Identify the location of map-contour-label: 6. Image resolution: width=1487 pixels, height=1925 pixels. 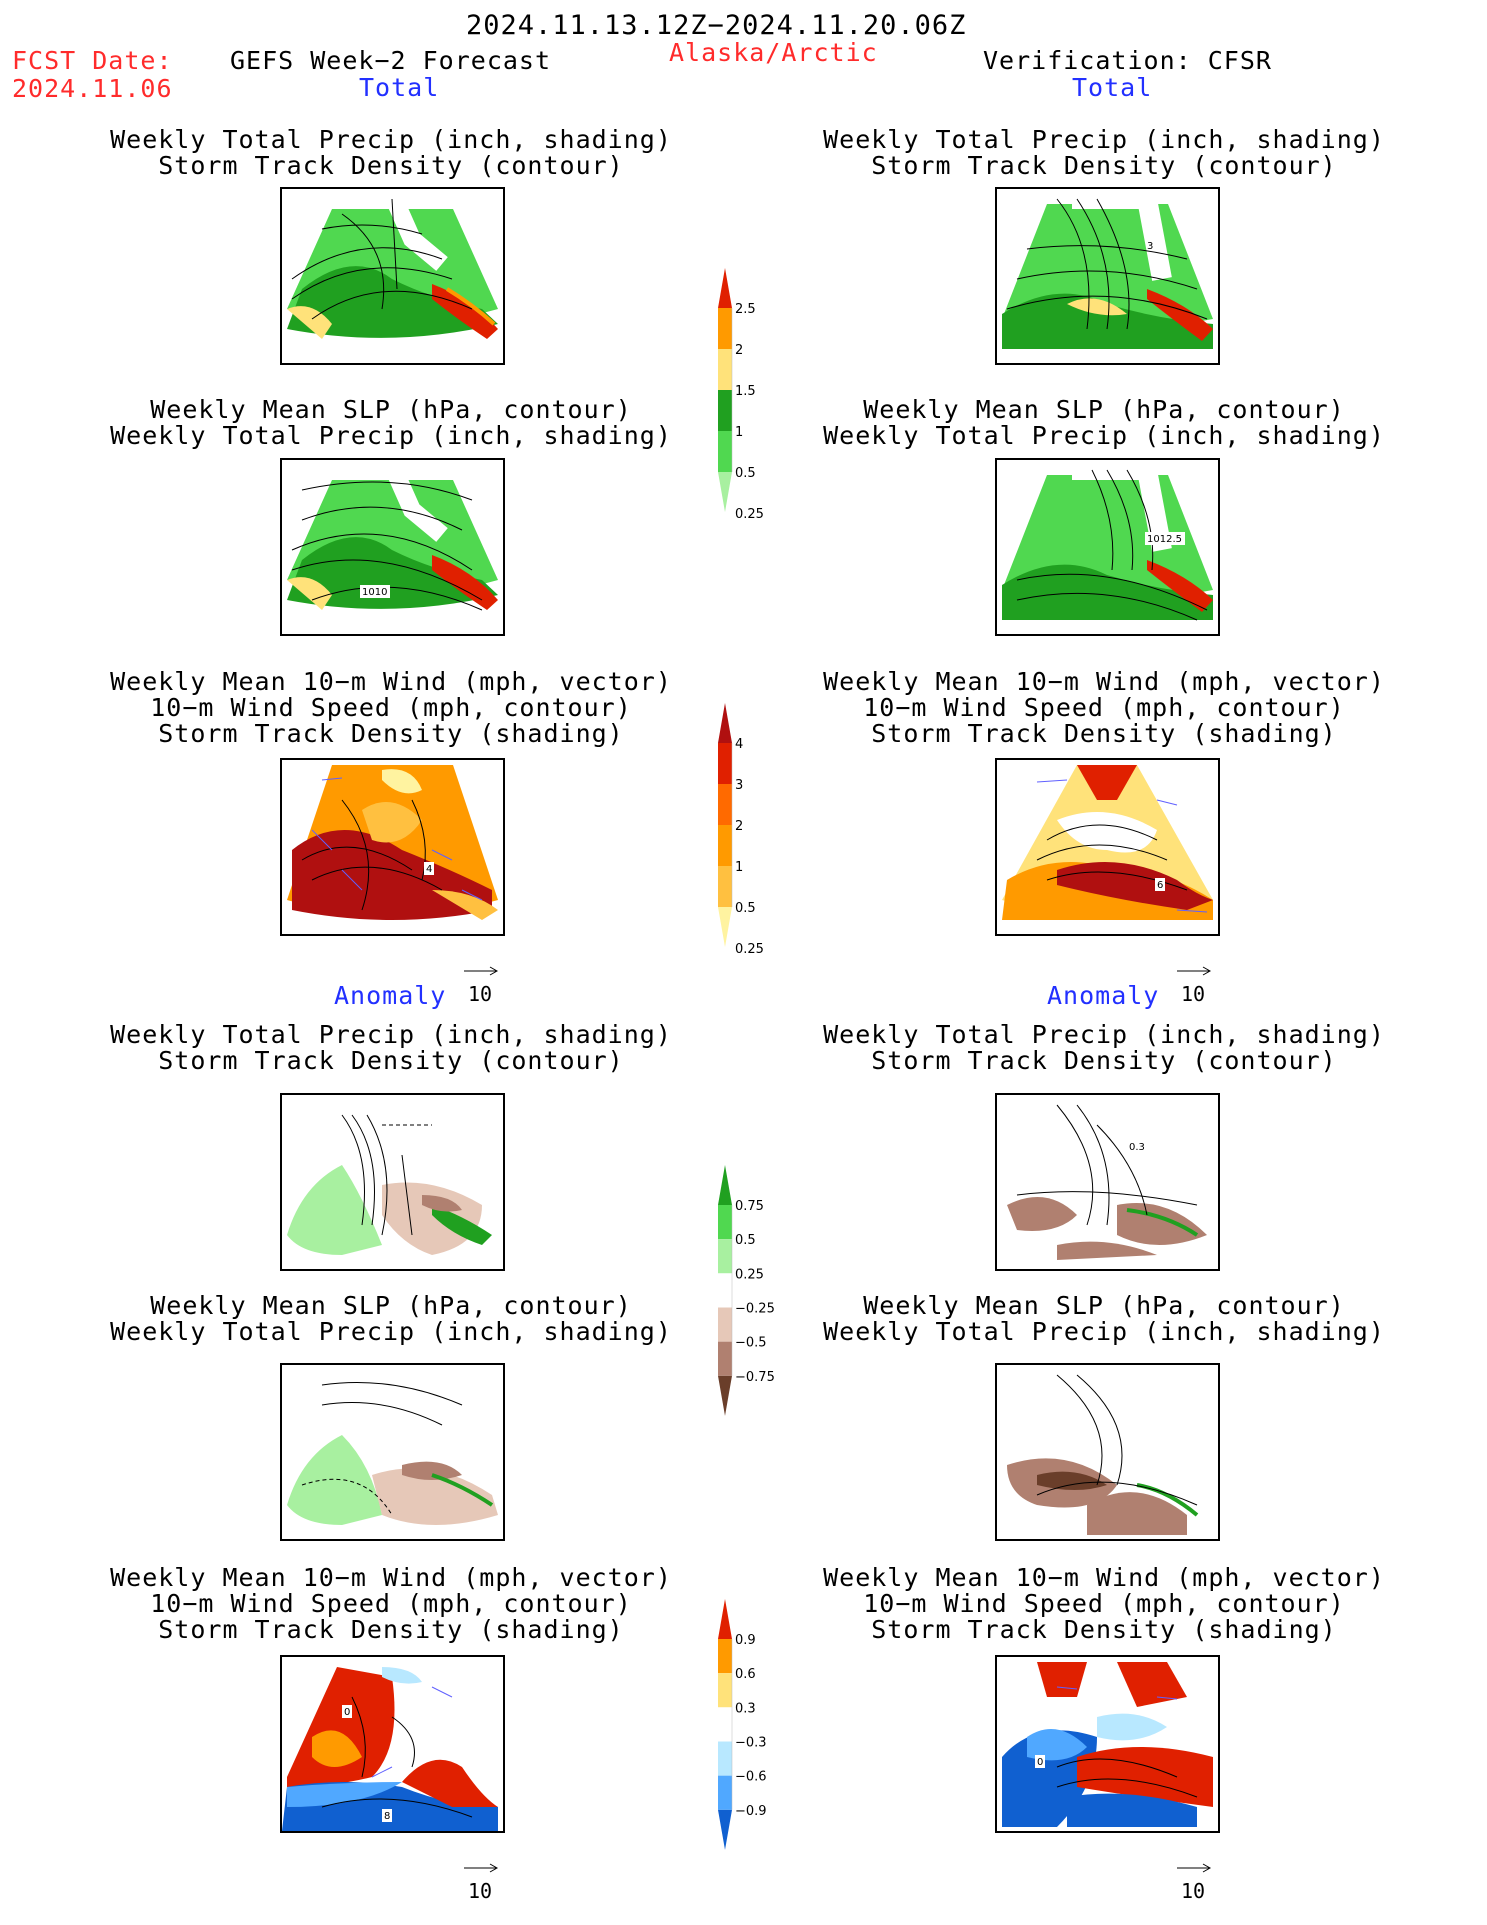
(1160, 885).